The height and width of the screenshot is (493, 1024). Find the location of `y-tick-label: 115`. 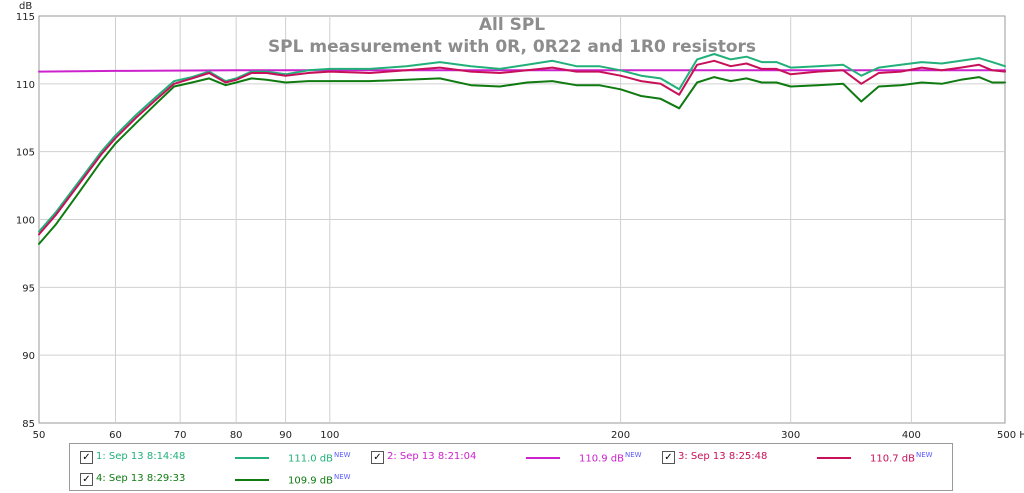

y-tick-label: 115 is located at coordinates (25, 17).